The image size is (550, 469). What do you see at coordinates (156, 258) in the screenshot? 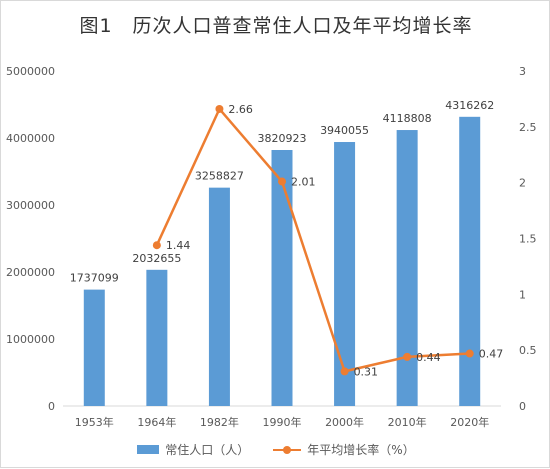
I see `bar-data-label: 2032655` at bounding box center [156, 258].